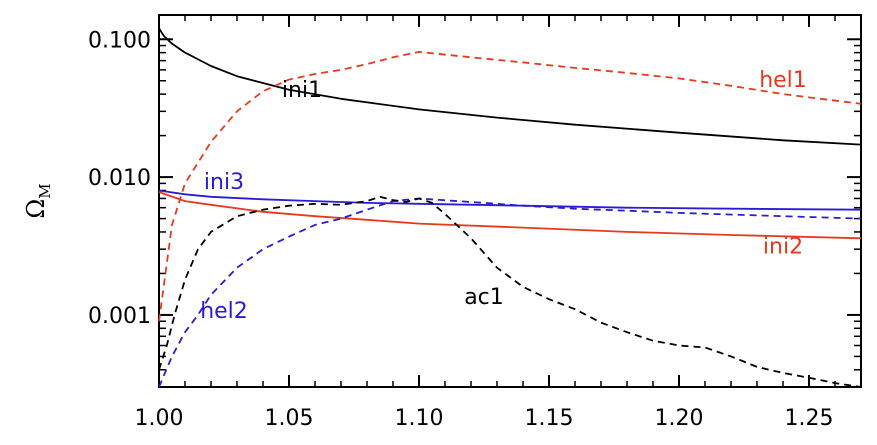  I want to click on x-tick-label: 1.15, so click(549, 418).